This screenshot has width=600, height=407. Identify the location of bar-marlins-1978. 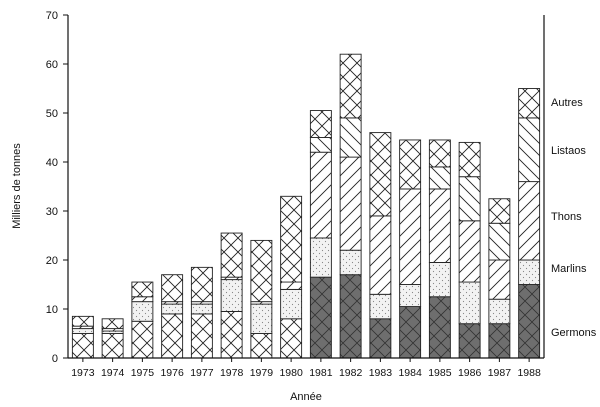
(231, 295).